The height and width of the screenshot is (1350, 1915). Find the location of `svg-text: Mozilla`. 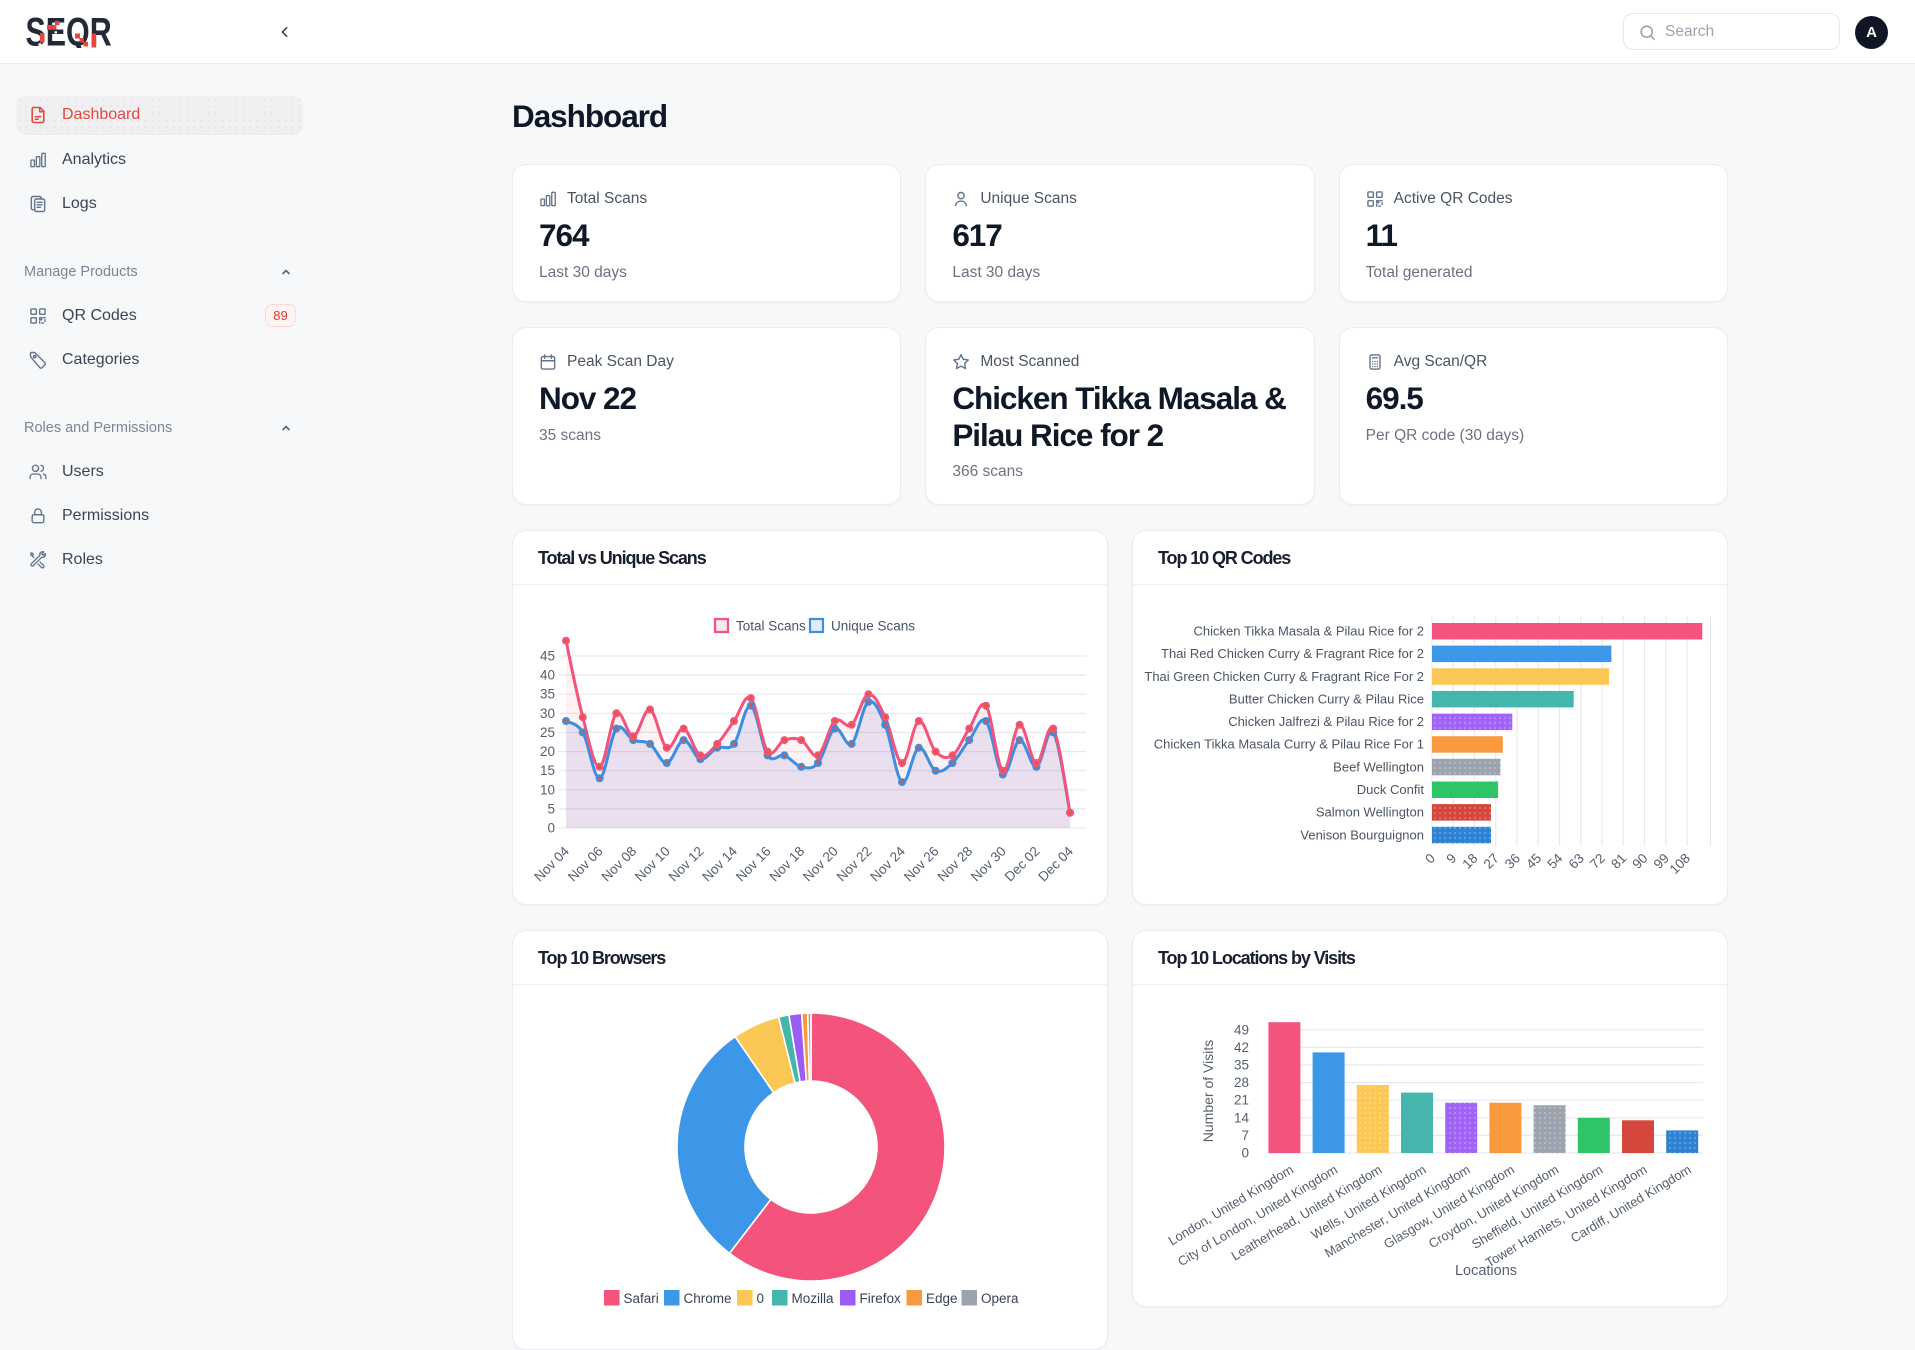

svg-text: Mozilla is located at coordinates (813, 1298).